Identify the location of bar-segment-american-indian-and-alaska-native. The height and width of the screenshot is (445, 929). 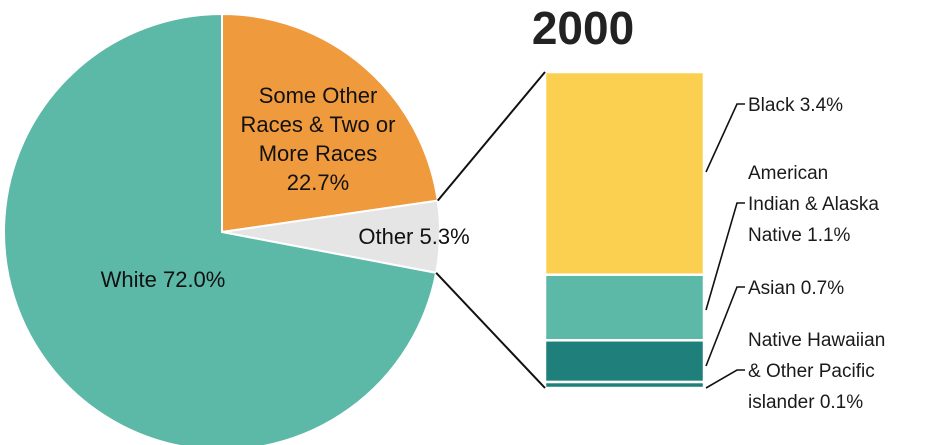
(624, 307).